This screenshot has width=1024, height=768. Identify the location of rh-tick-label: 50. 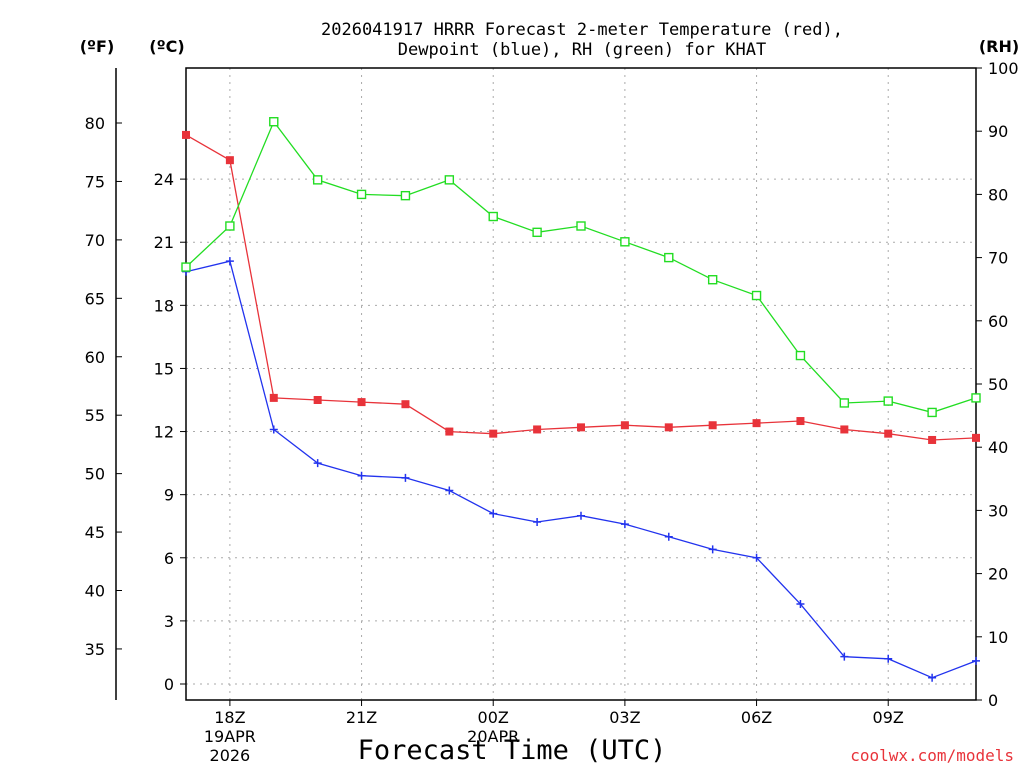
(998, 384).